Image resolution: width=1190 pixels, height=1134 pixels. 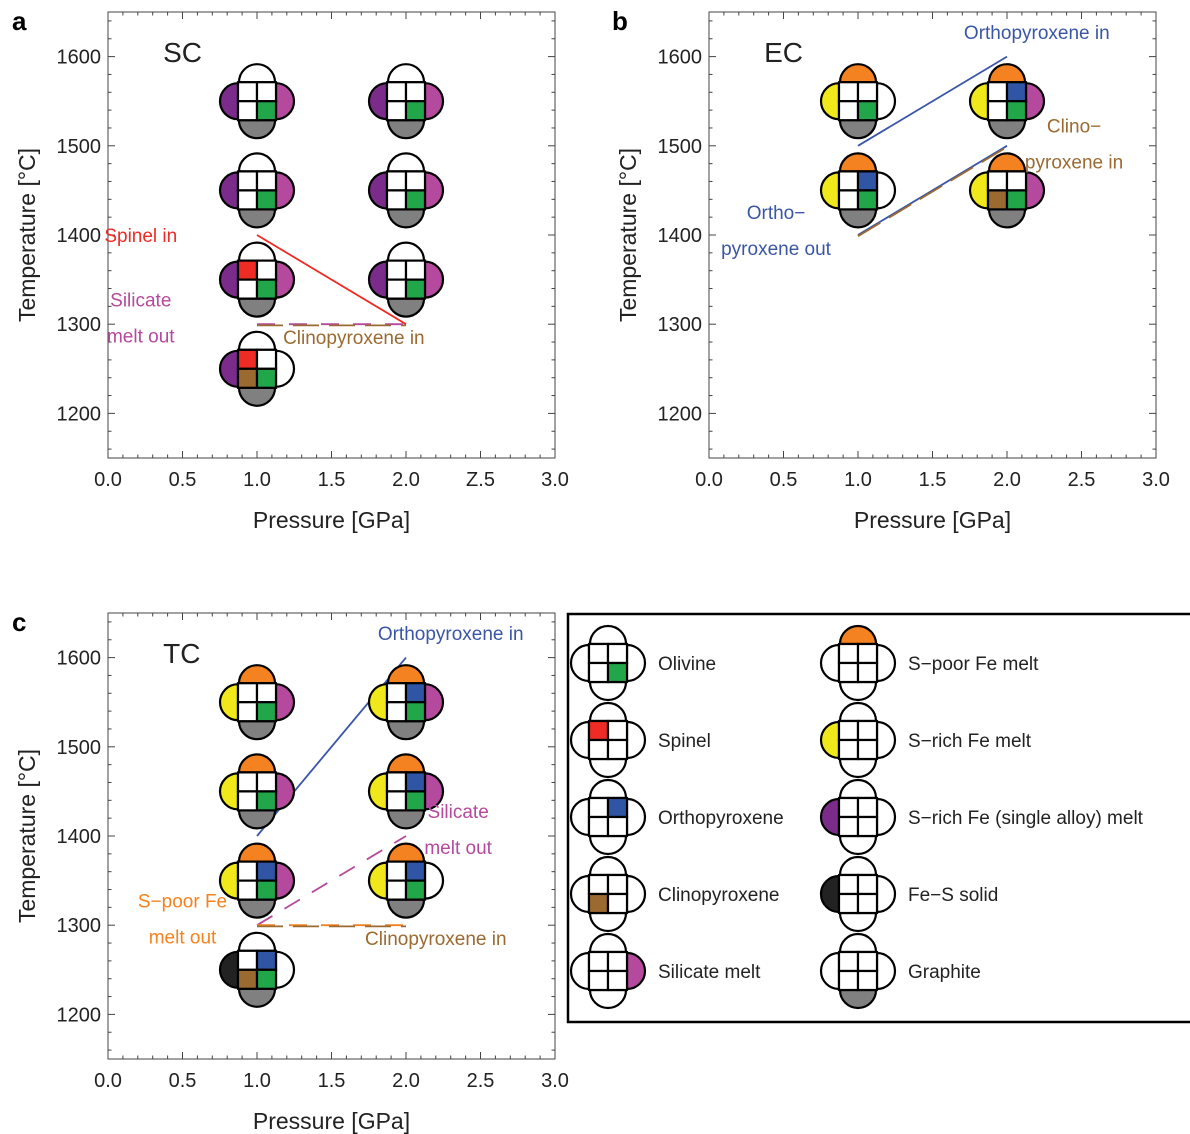 What do you see at coordinates (79, 236) in the screenshot?
I see `y-tick-label: 1400` at bounding box center [79, 236].